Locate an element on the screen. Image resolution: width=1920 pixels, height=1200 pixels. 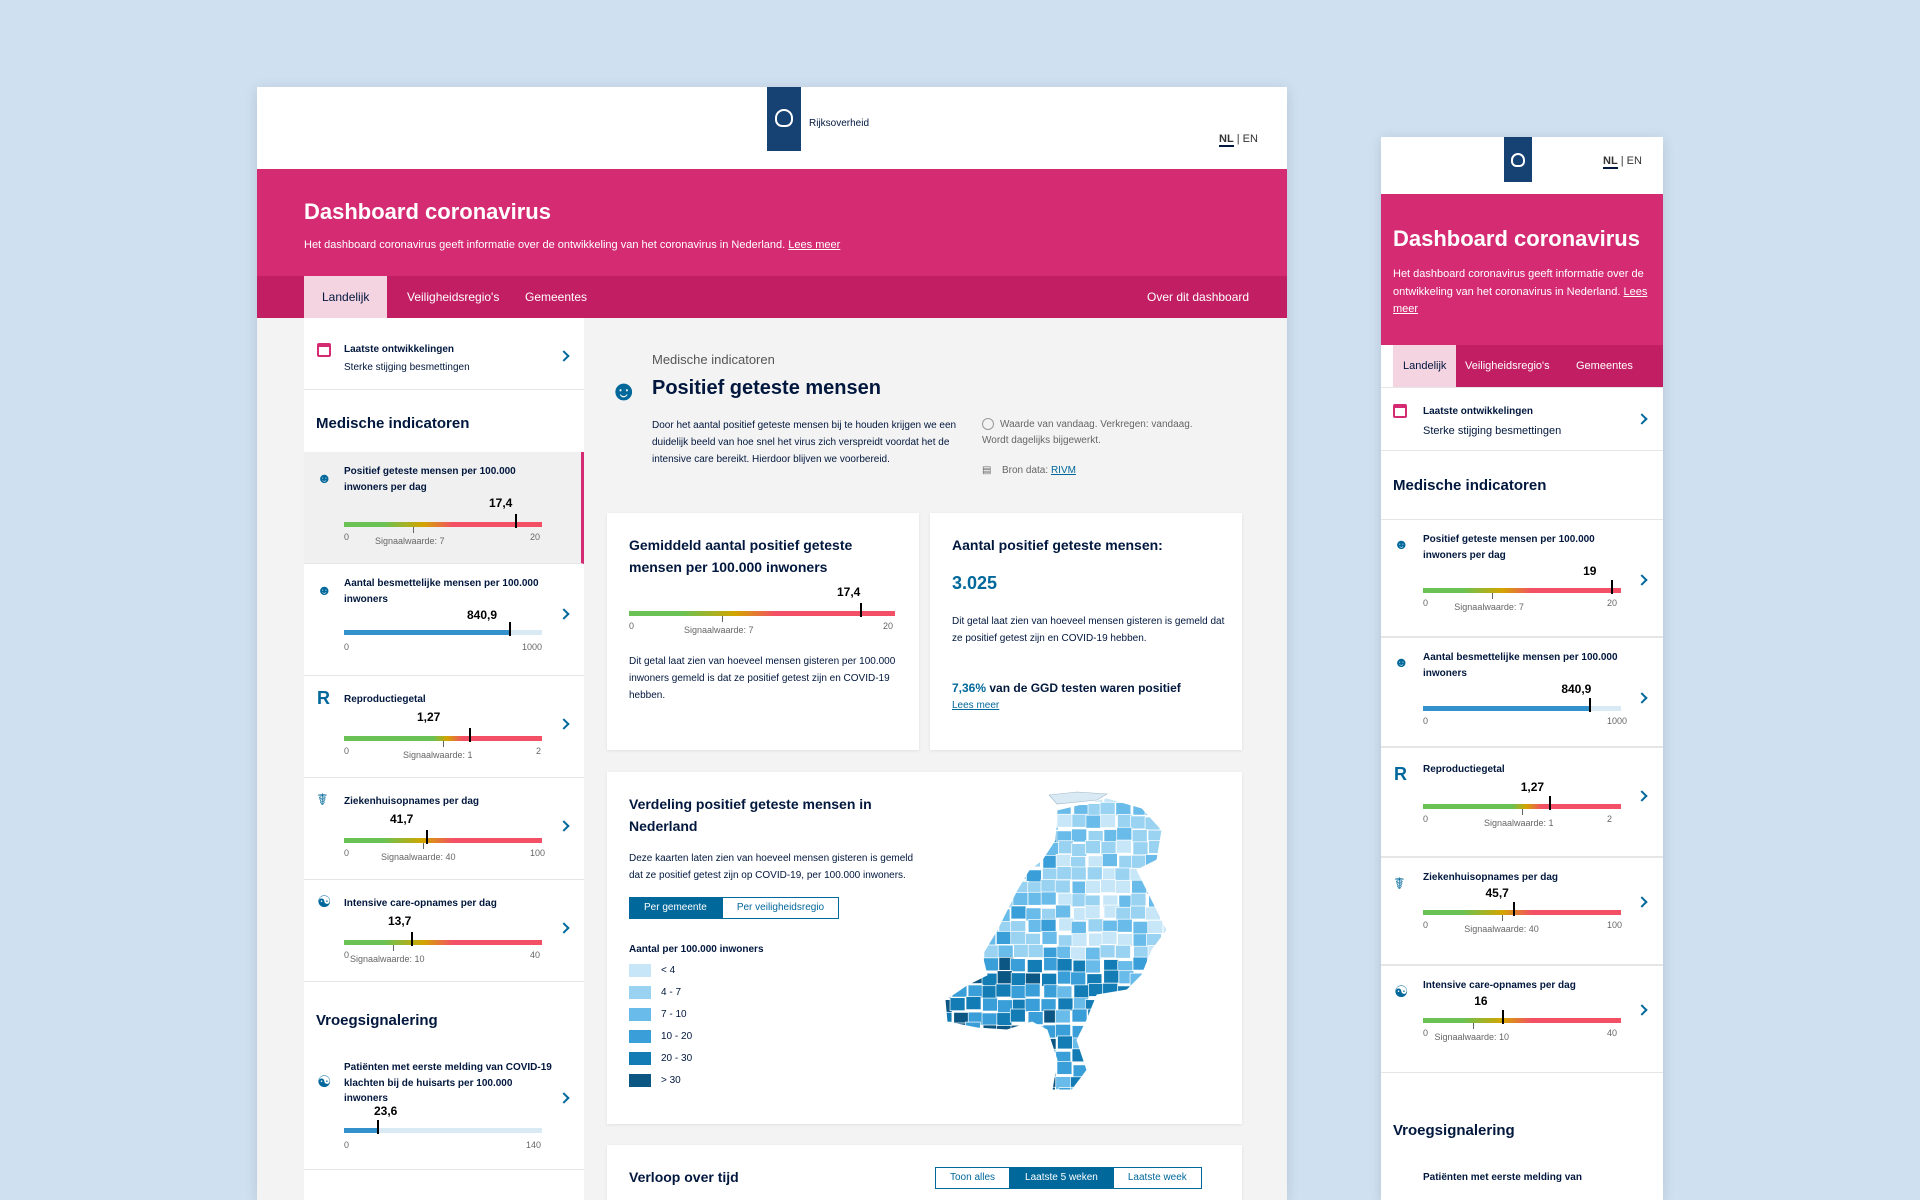
btn-last-5-weeks: Laatste 5 weken is located at coordinates (1061, 1178).